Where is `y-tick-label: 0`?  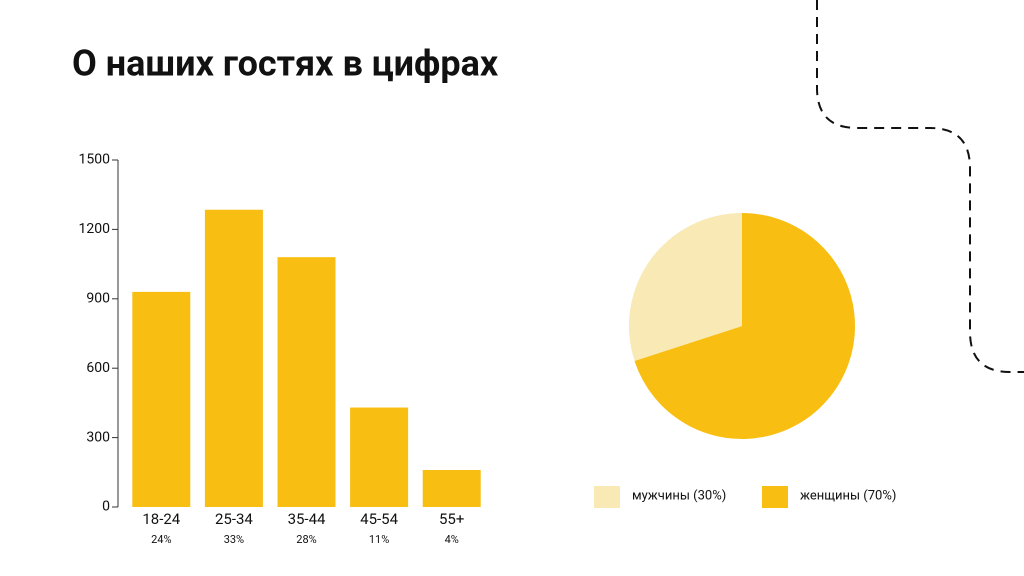 y-tick-label: 0 is located at coordinates (106, 507).